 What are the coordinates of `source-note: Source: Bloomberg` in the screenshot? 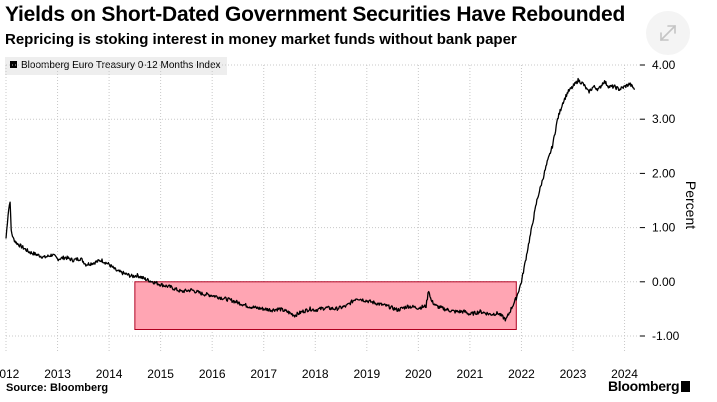 It's located at (57, 388).